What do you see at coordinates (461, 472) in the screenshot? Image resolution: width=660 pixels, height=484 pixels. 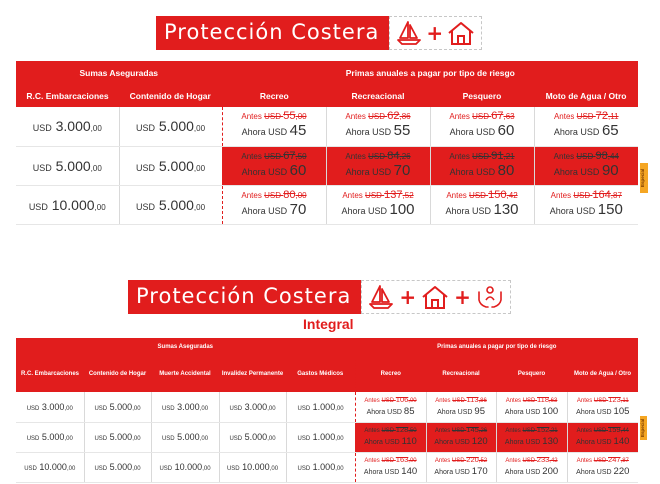 I see `new-price: Ahora USD 170` at bounding box center [461, 472].